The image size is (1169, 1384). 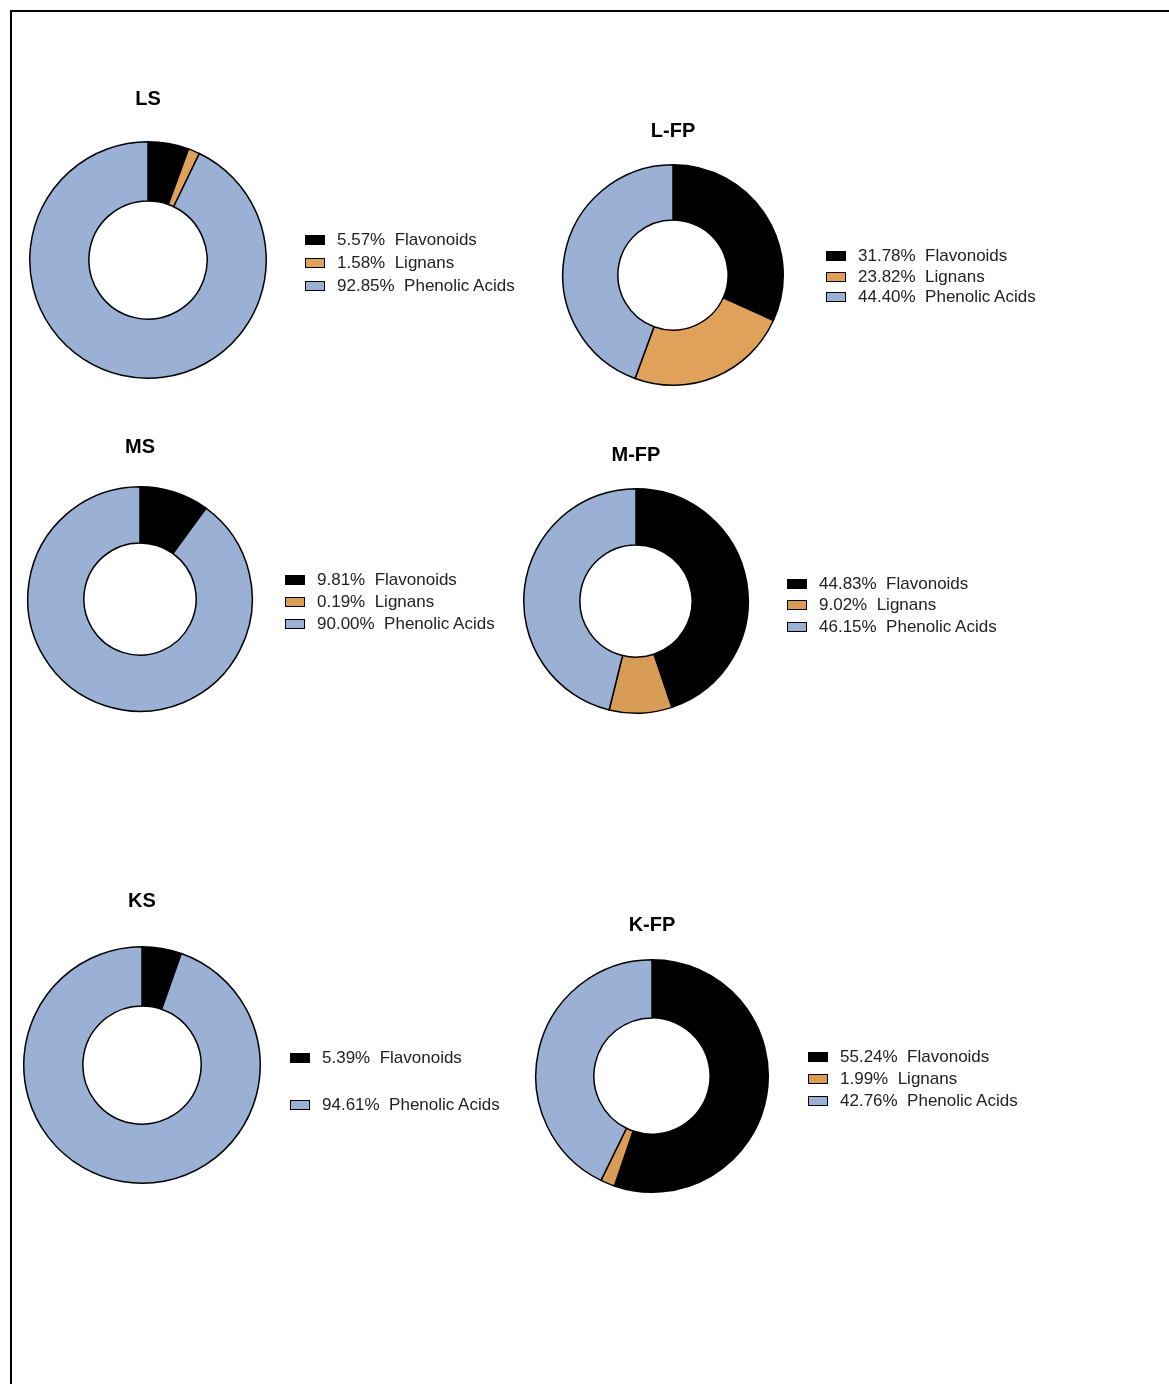 I want to click on chart-title: L-FP, so click(x=673, y=130).